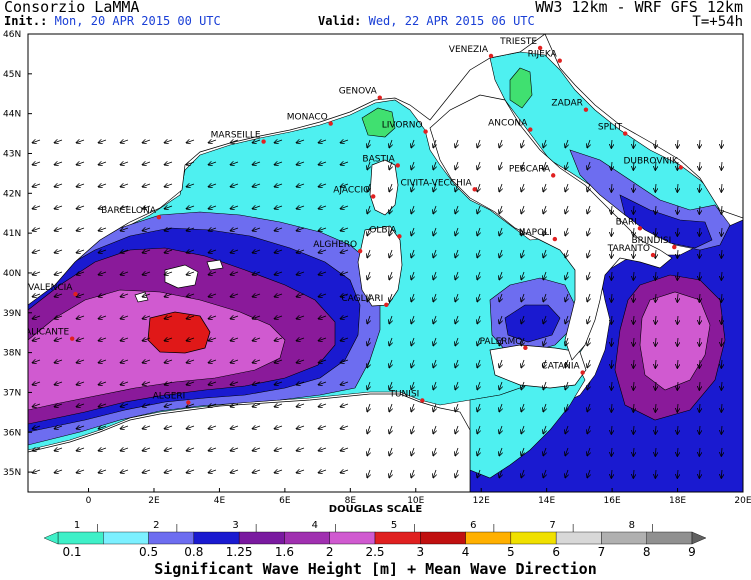 The height and width of the screenshot is (580, 751). Describe the element at coordinates (307, 118) in the screenshot. I see `city-label: MONACO` at that location.